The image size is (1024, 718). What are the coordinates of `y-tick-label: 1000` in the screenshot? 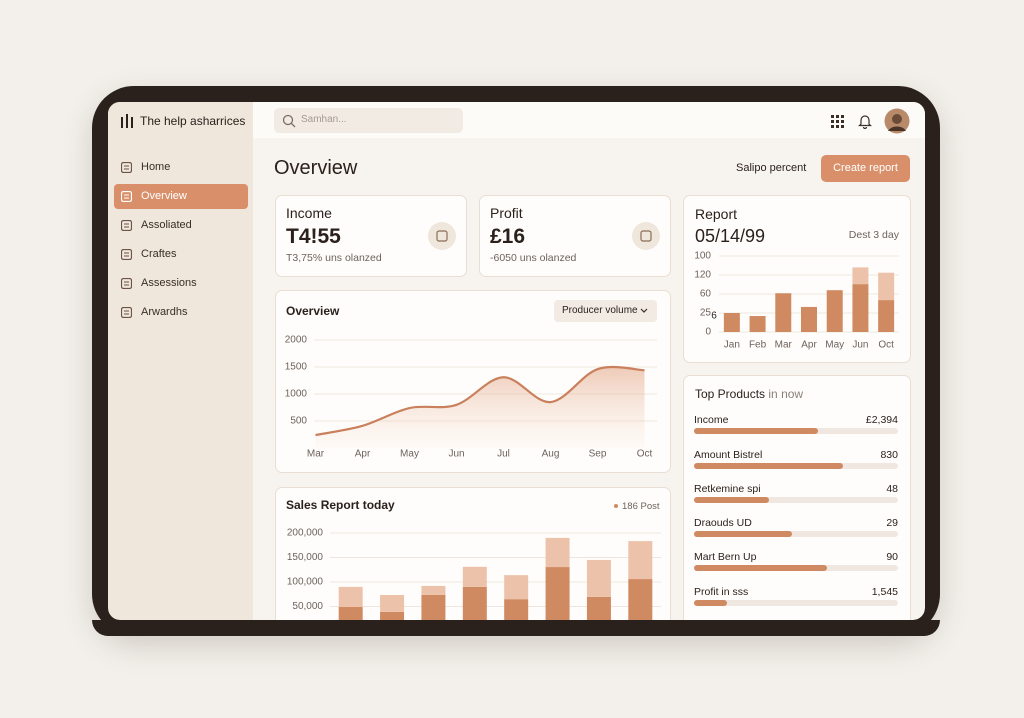 It's located at (296, 394).